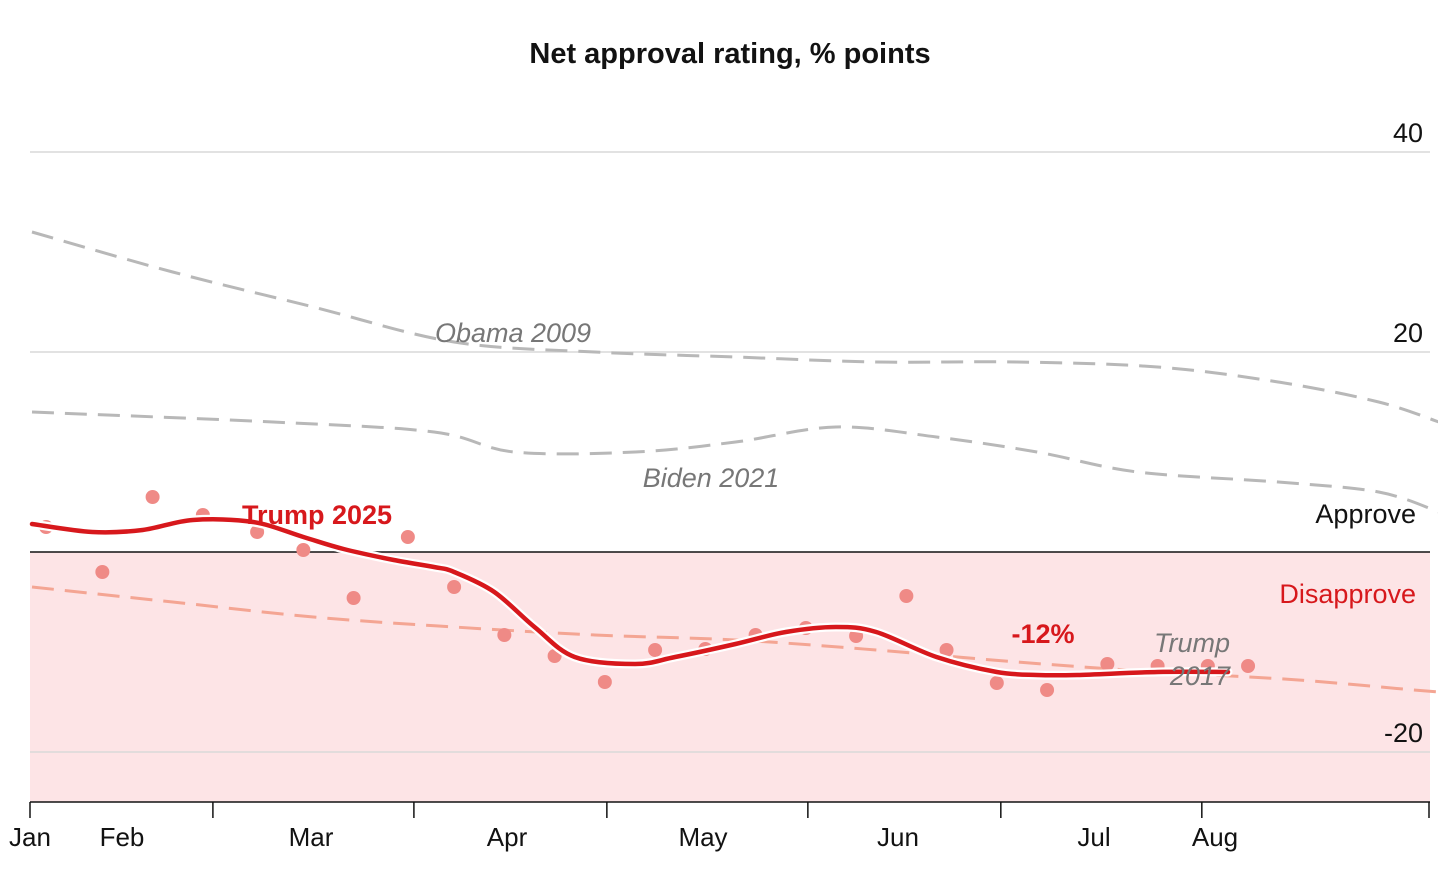  I want to click on x-tick-label-jan: Jan, so click(30, 837).